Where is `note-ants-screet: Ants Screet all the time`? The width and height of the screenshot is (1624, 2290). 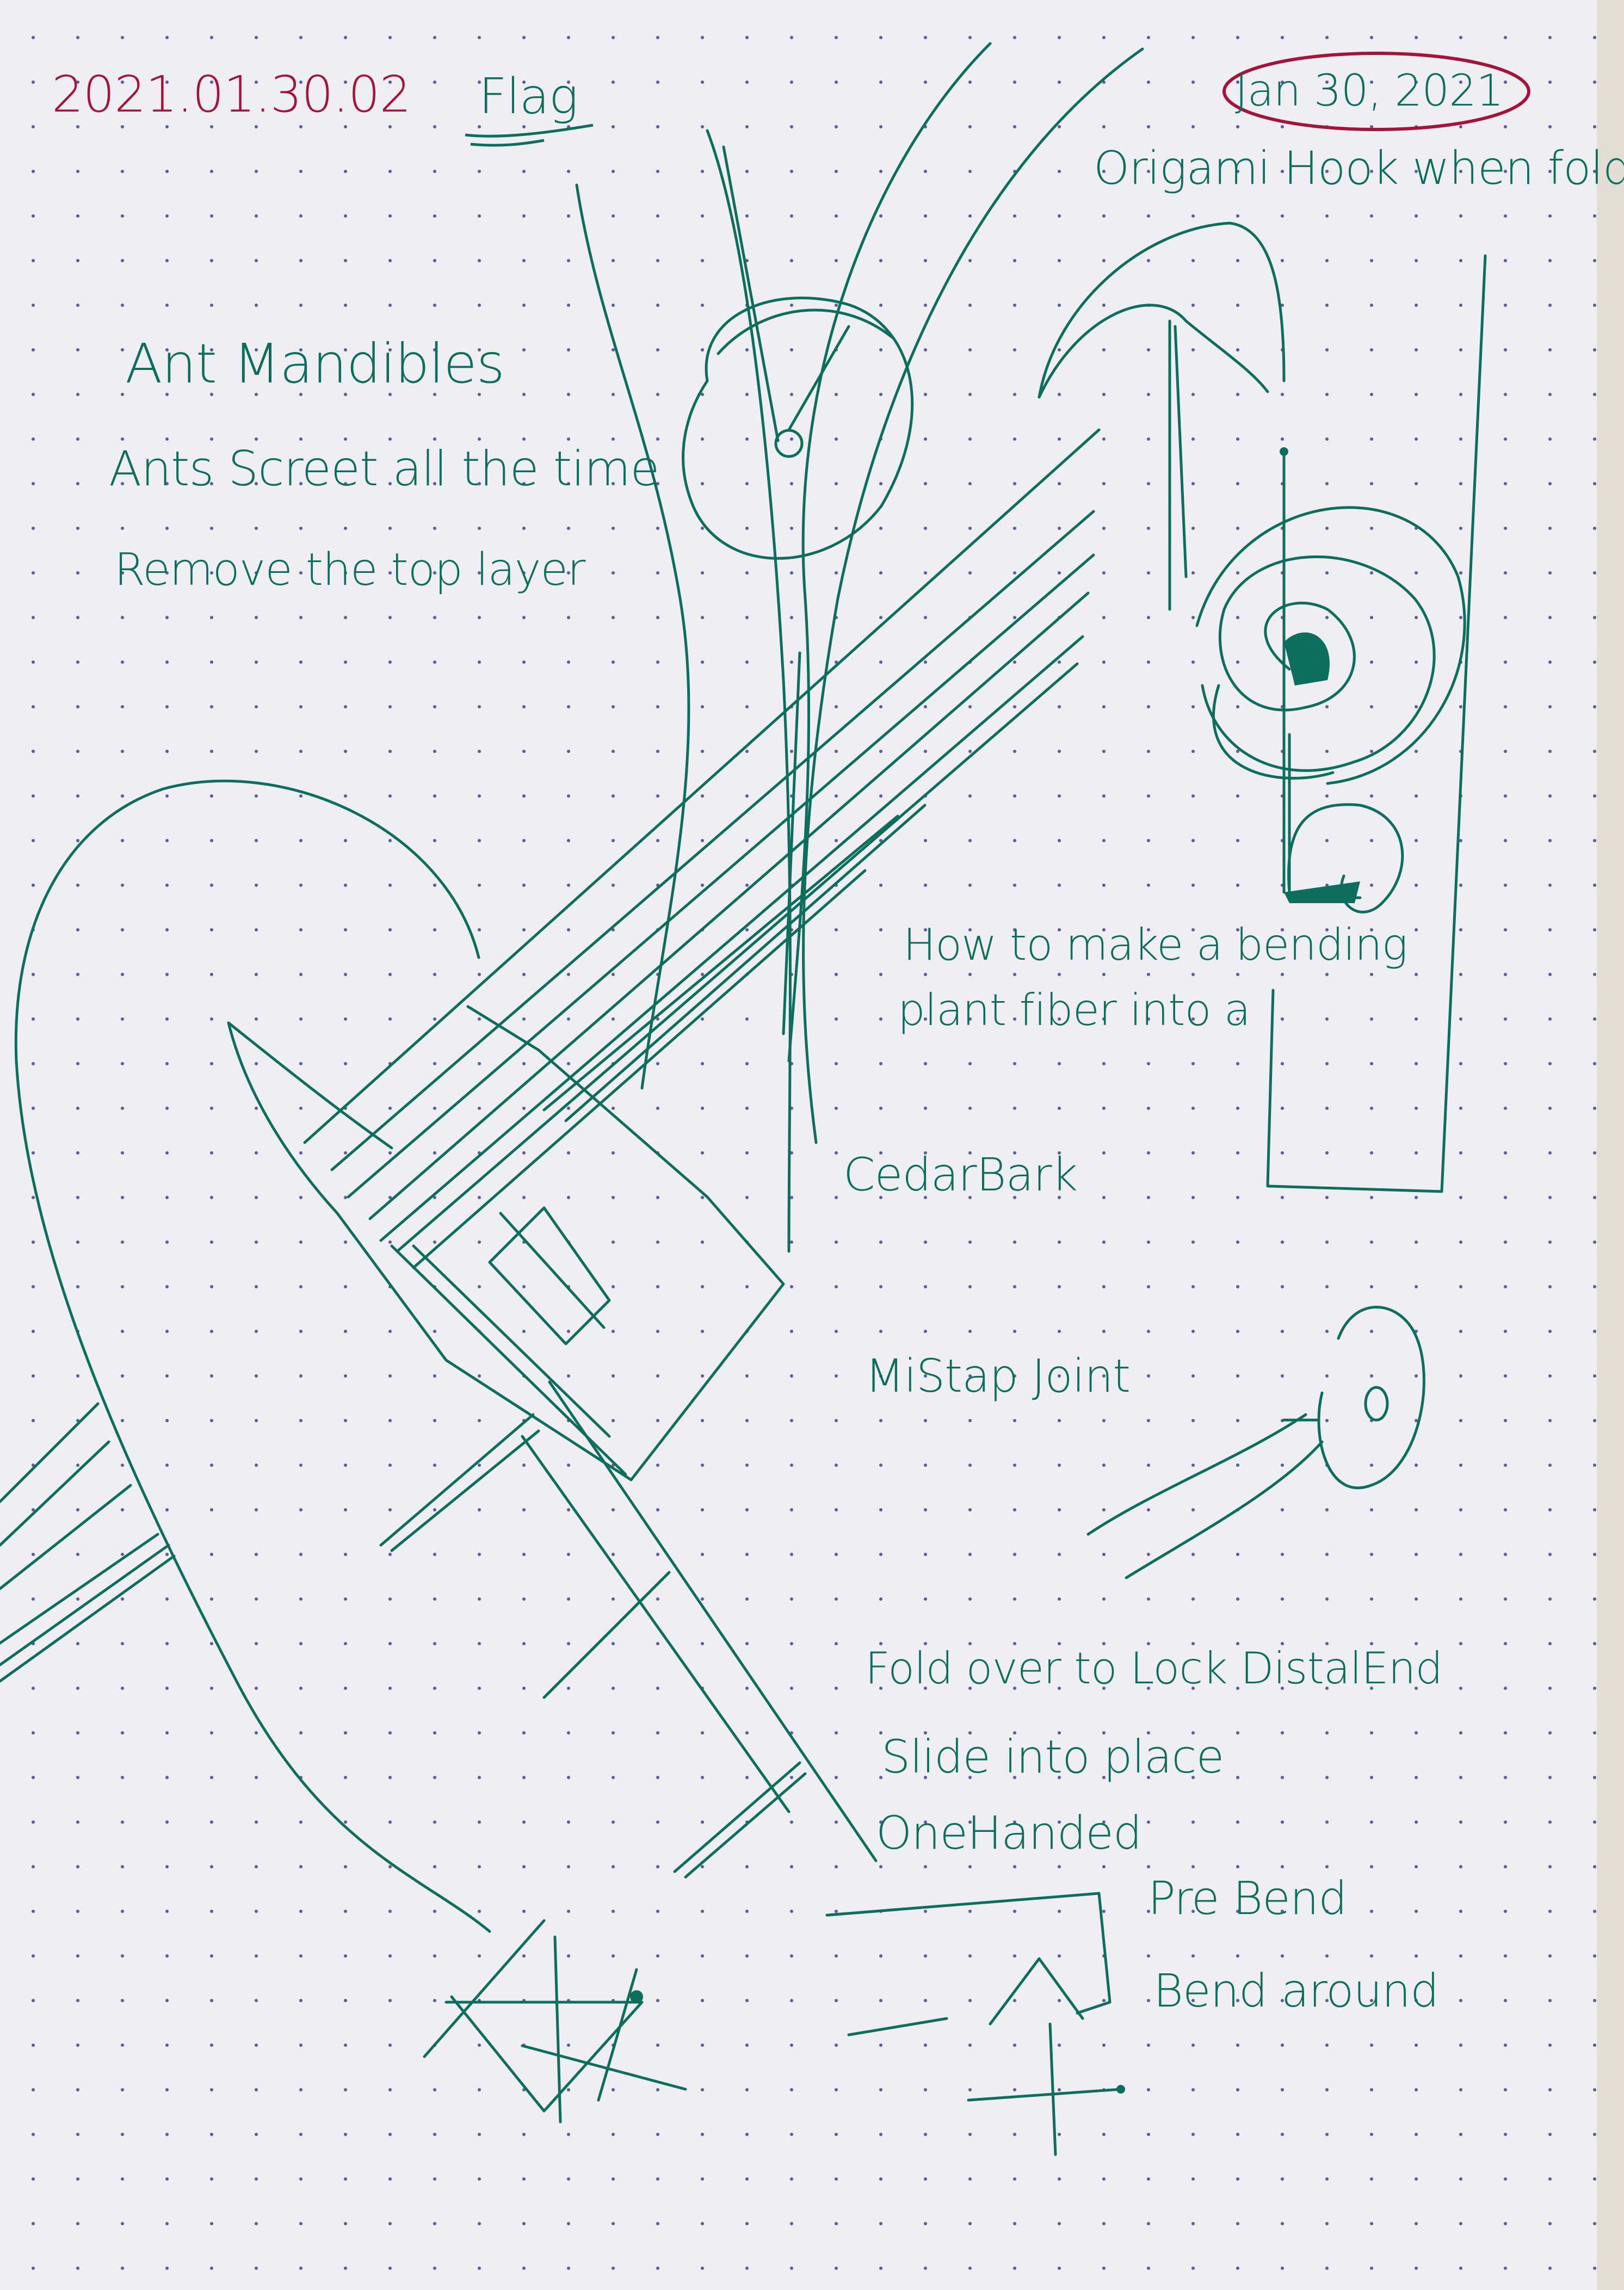
note-ants-screet: Ants Screet all the time is located at coordinates (385, 469).